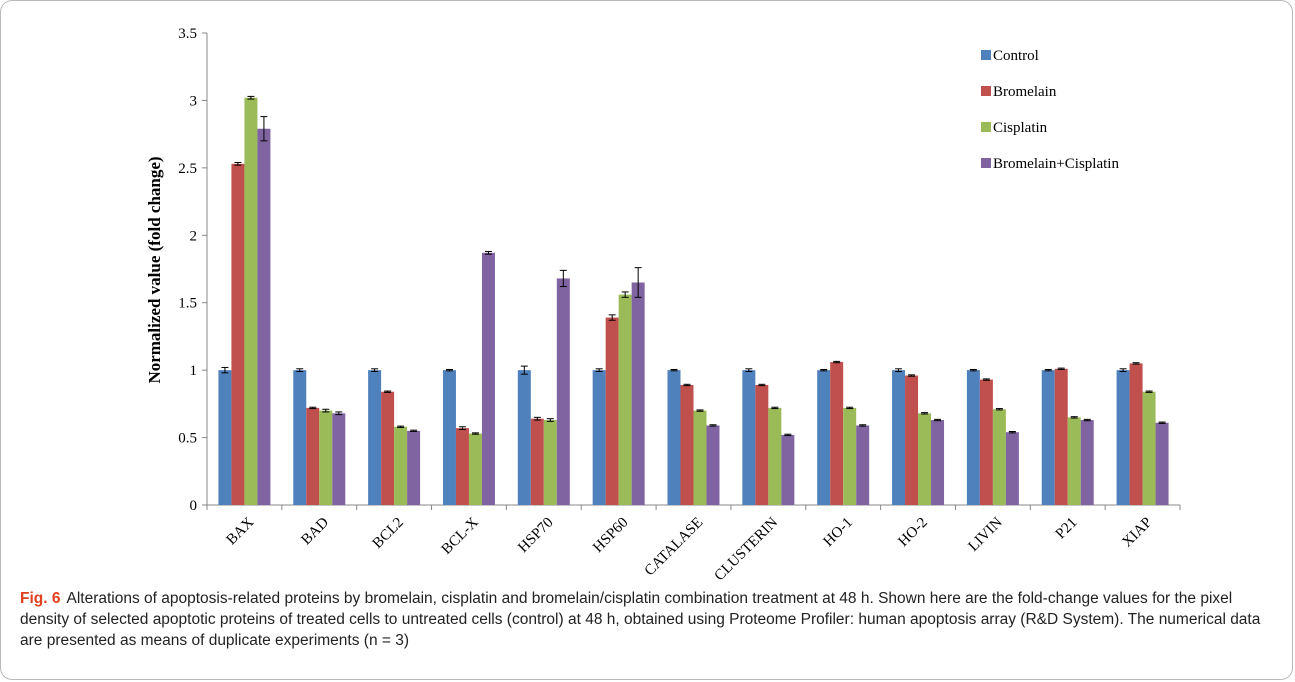 This screenshot has height=682, width=1295. I want to click on figure-label: Fig. 6, so click(40, 598).